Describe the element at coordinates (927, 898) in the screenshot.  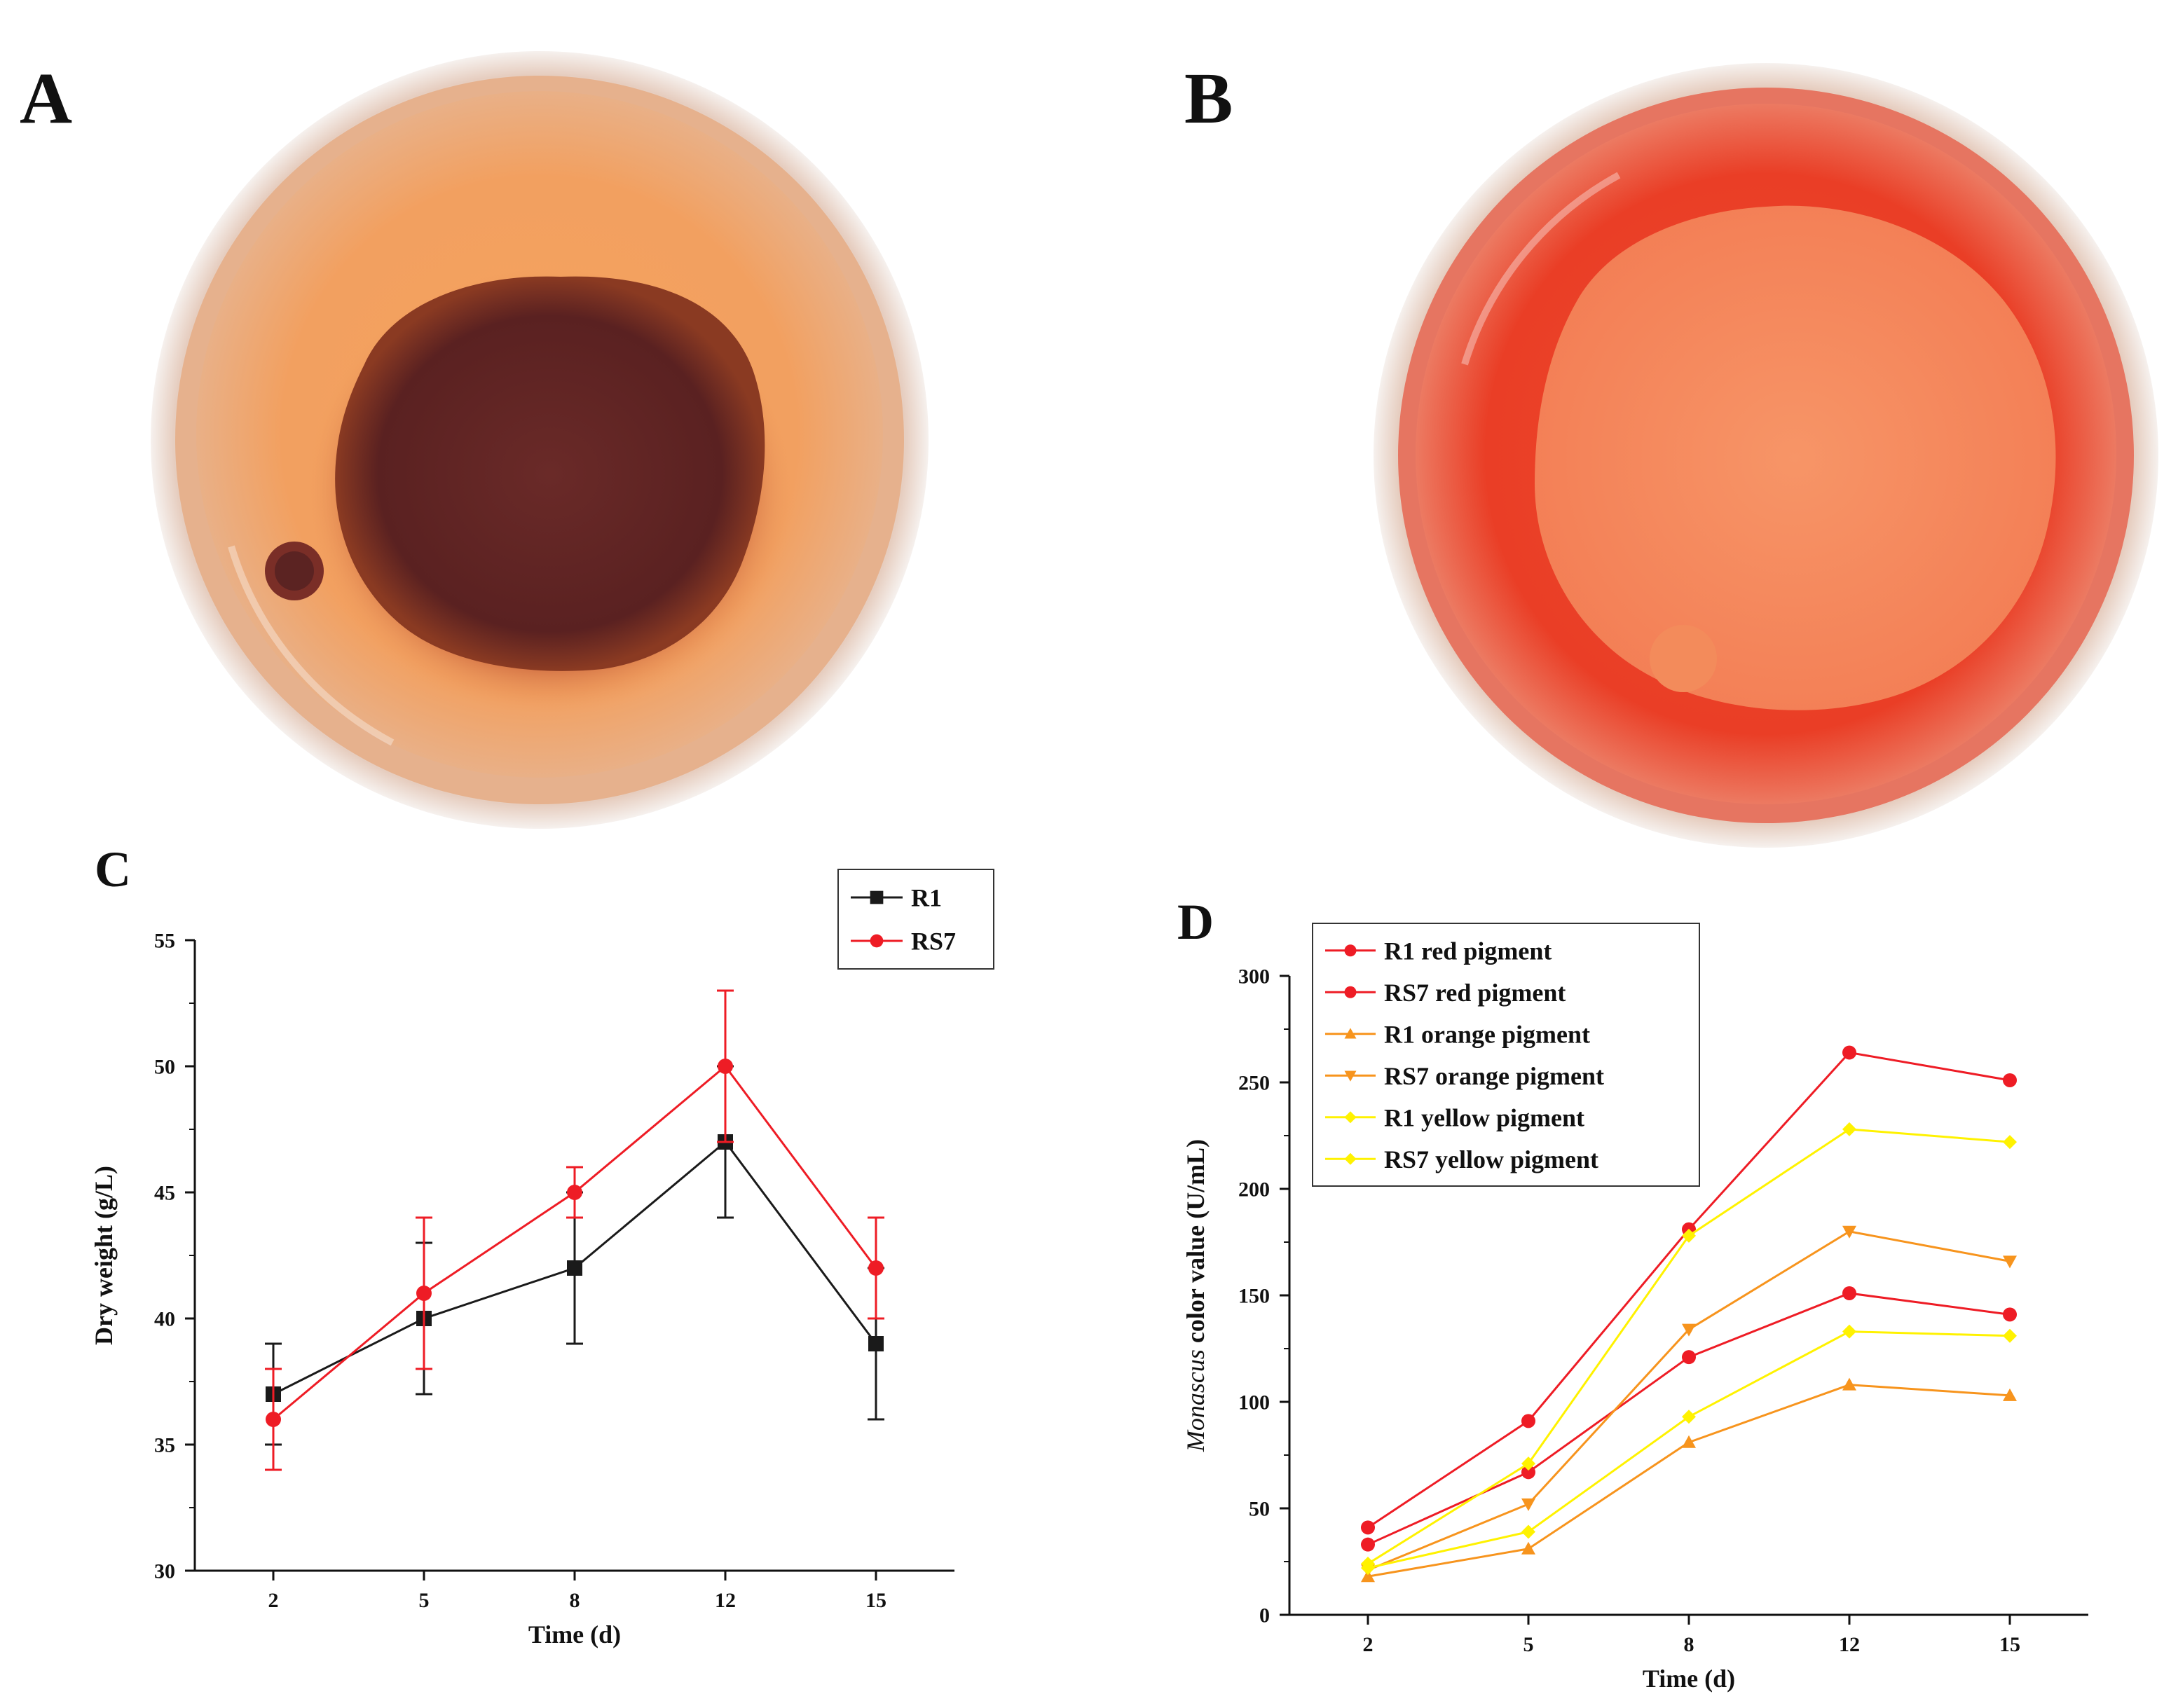
I see `legend-label: R1` at that location.